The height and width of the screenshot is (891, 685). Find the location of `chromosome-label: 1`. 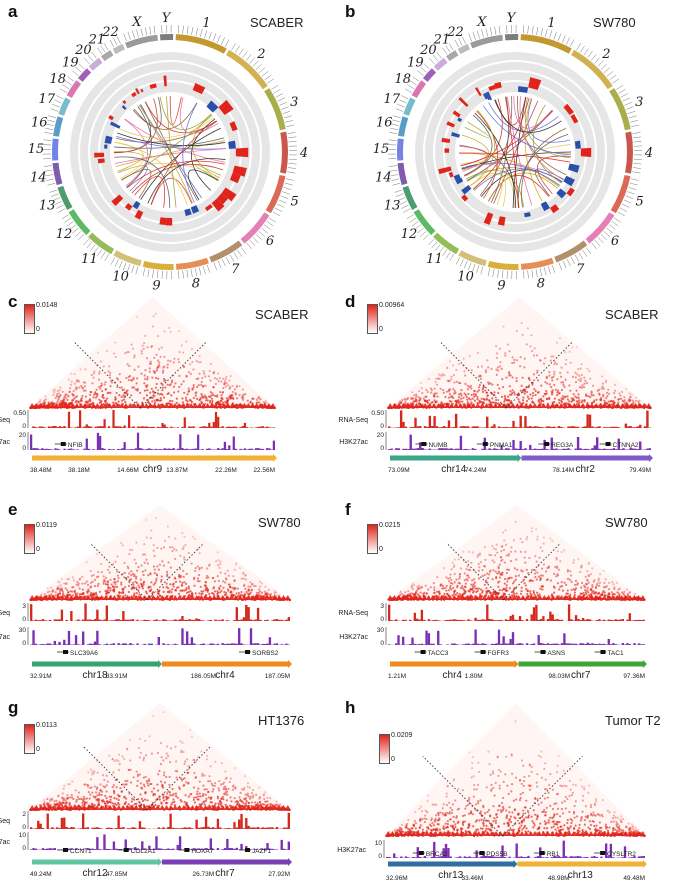

chromosome-label: 1 is located at coordinates (206, 23).